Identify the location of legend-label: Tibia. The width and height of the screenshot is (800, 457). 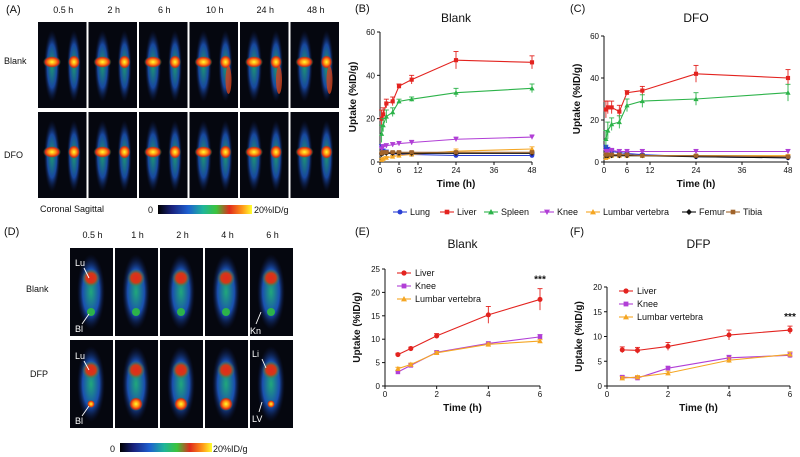
(752, 212).